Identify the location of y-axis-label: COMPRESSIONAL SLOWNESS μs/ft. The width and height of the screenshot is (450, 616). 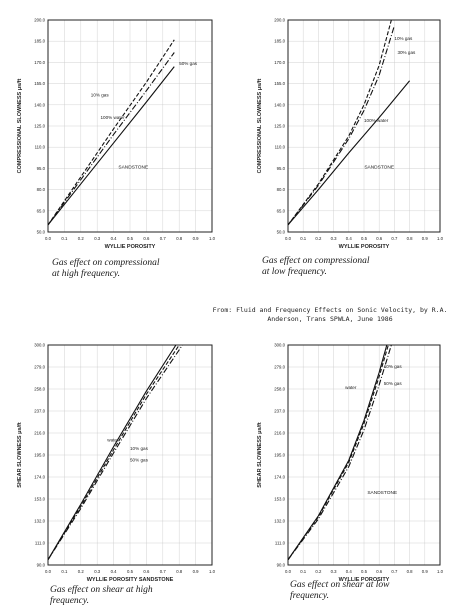
(20, 126).